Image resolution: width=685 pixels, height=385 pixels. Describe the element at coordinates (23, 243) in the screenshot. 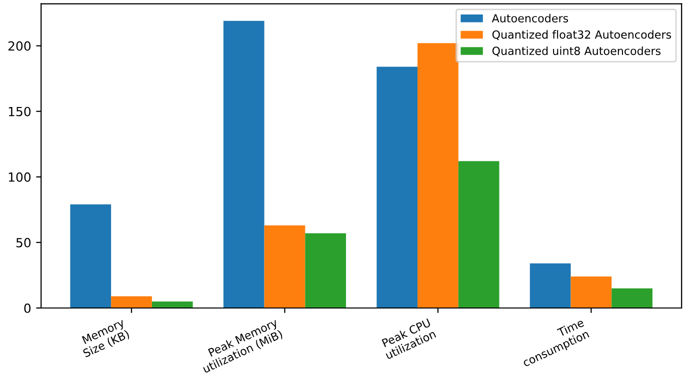

I see `y-tick-label: 50` at that location.